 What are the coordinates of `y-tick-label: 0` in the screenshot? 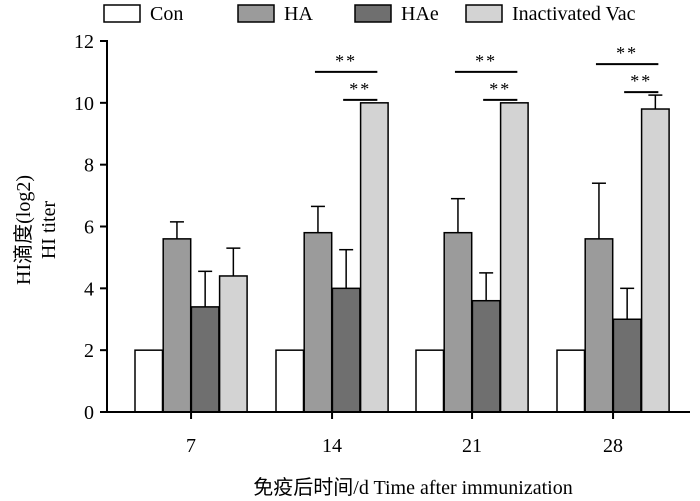 It's located at (89, 413).